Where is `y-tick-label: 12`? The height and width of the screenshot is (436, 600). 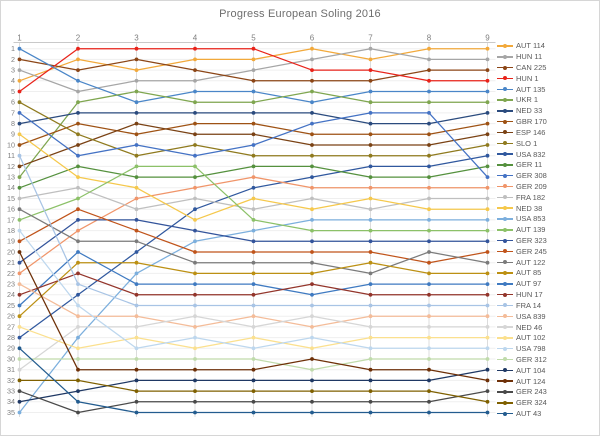
y-tick-label: 12 is located at coordinates (11, 166).